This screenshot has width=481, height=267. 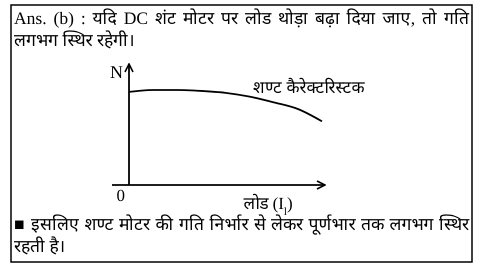 I want to click on series-label: शण्ट कैरेक्टरिस्टक, so click(x=309, y=87).